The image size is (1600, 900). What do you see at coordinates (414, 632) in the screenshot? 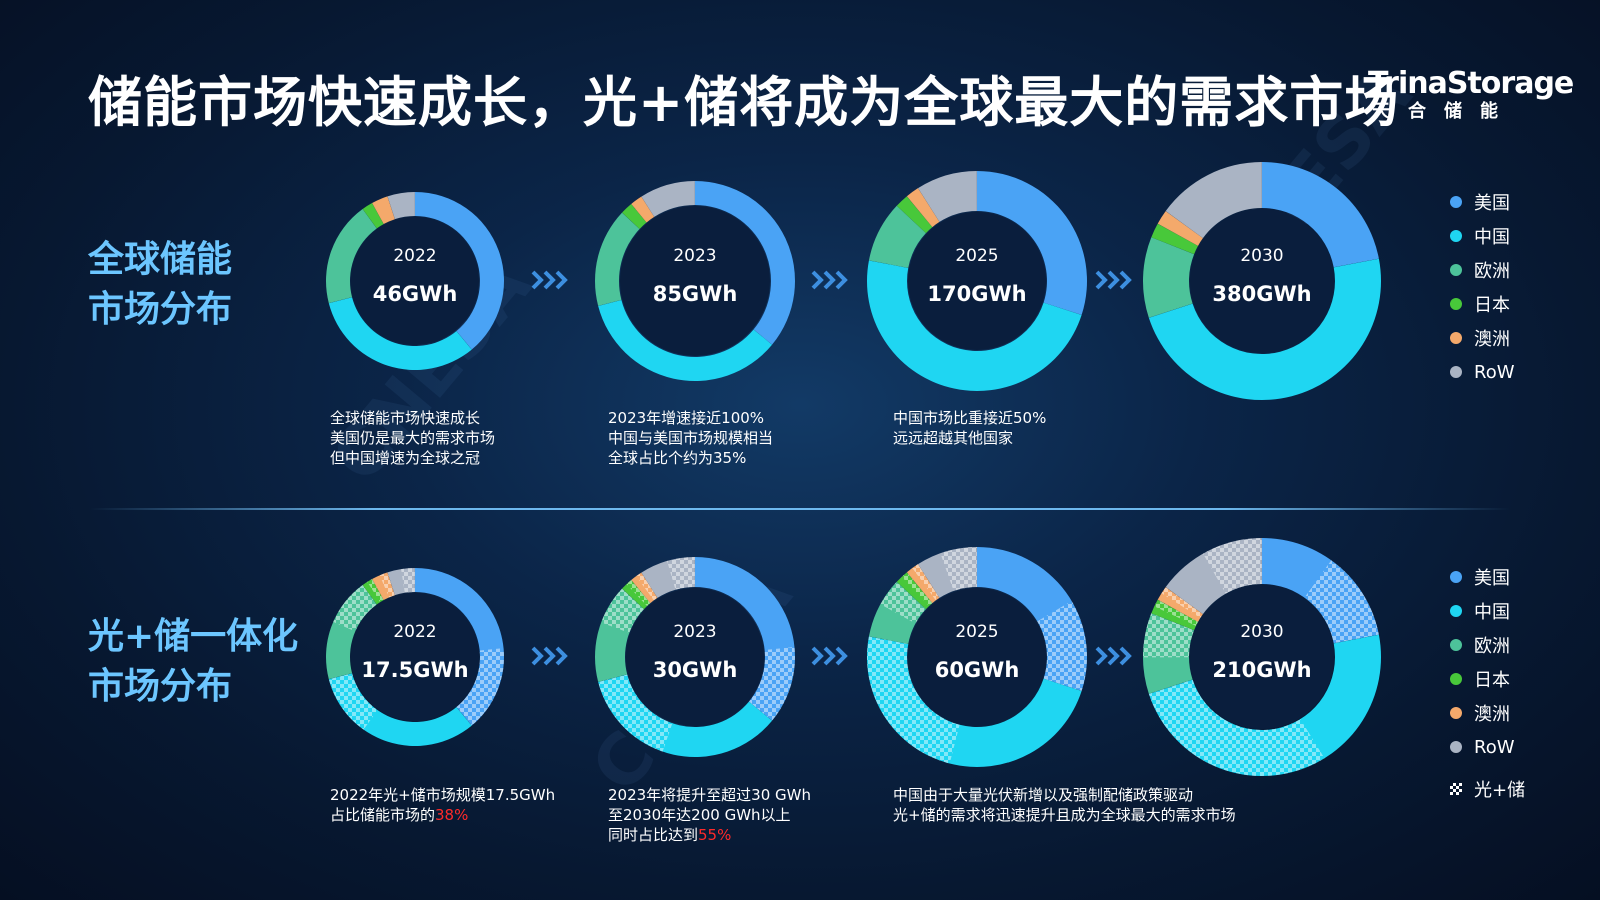
I see `donut-year-label: 2022` at bounding box center [414, 632].